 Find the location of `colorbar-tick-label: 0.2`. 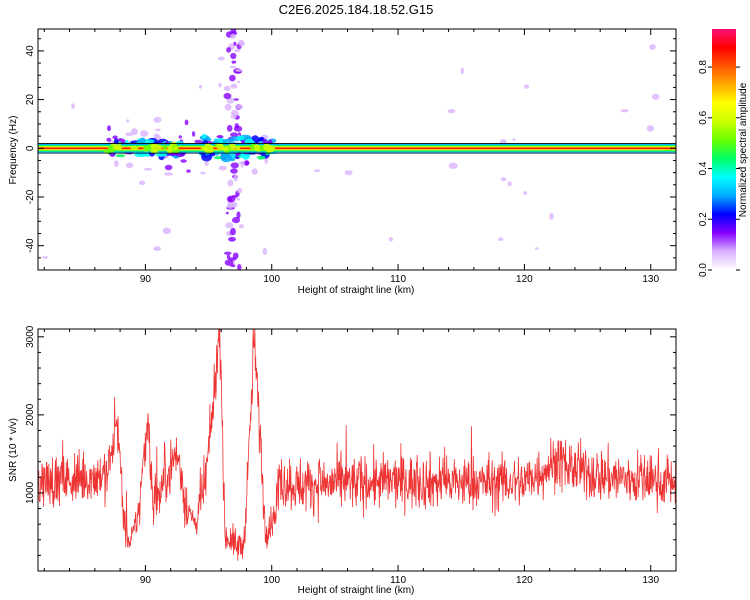

colorbar-tick-label: 0.2 is located at coordinates (703, 219).